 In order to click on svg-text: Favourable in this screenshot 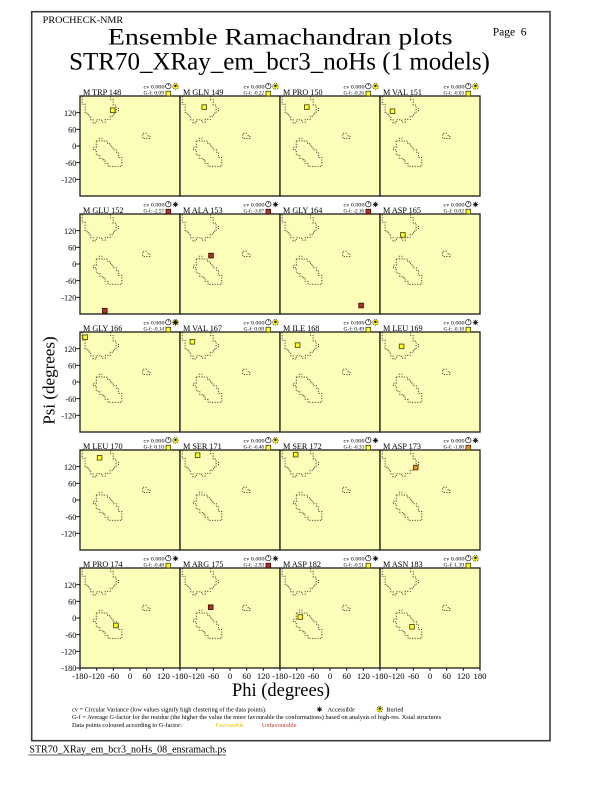, I will do `click(230, 725)`.